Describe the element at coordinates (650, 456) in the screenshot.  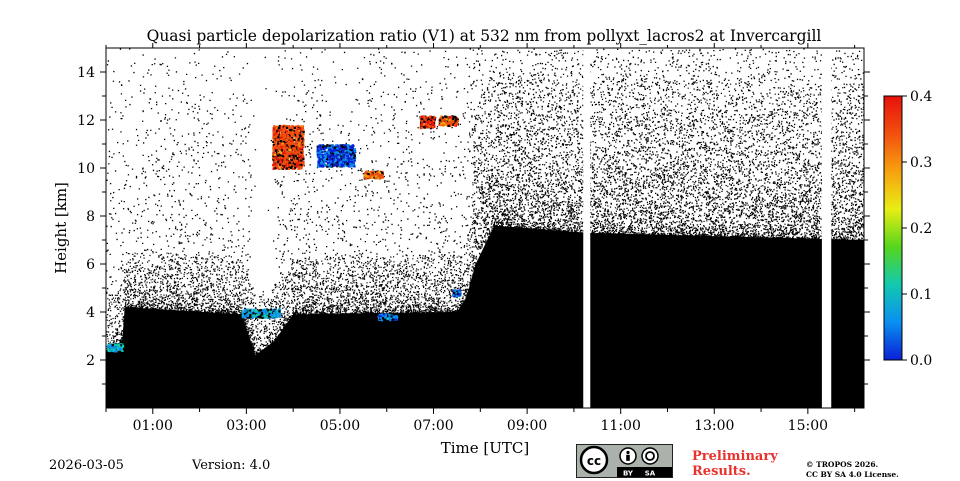
I see `cc-sa-share-icon` at that location.